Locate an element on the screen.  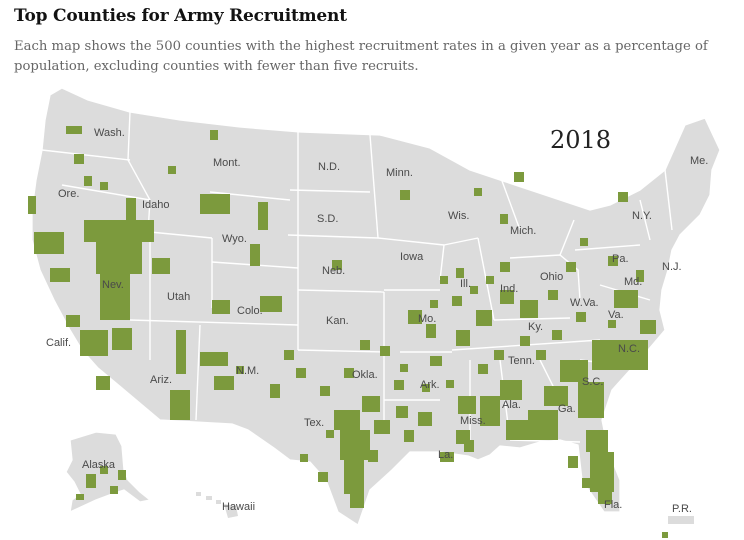
state-label-md: Md. is located at coordinates (633, 282).